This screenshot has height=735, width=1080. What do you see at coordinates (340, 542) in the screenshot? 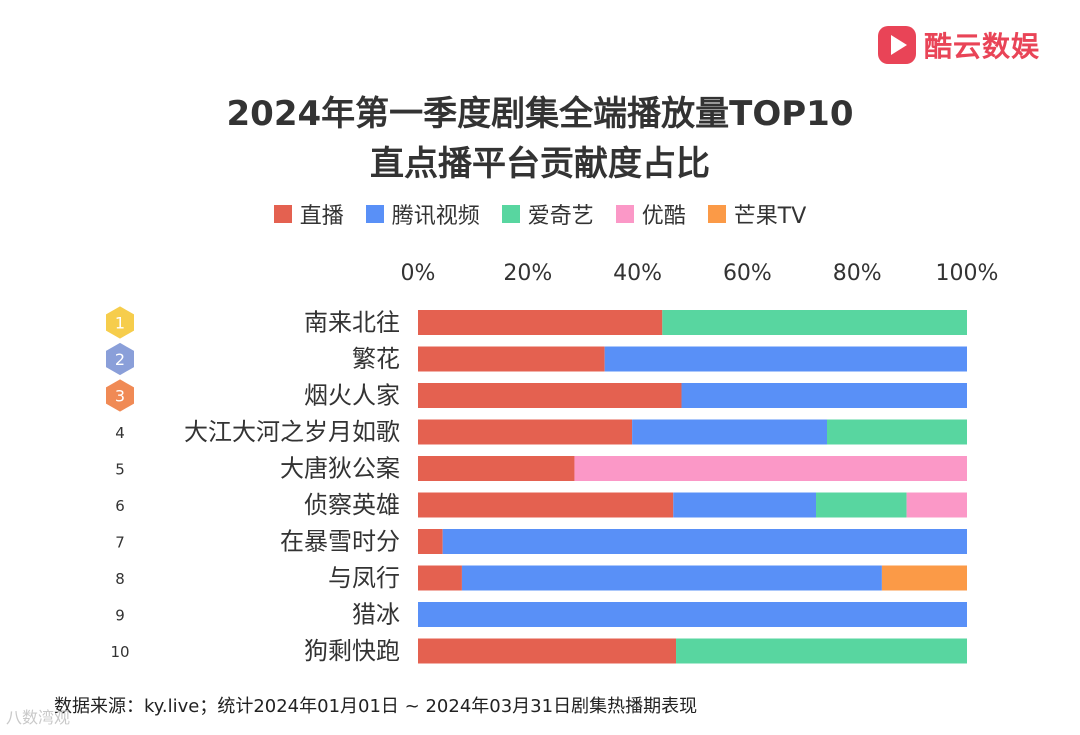
I see `category-label-6: 在暴雪时分` at bounding box center [340, 542].